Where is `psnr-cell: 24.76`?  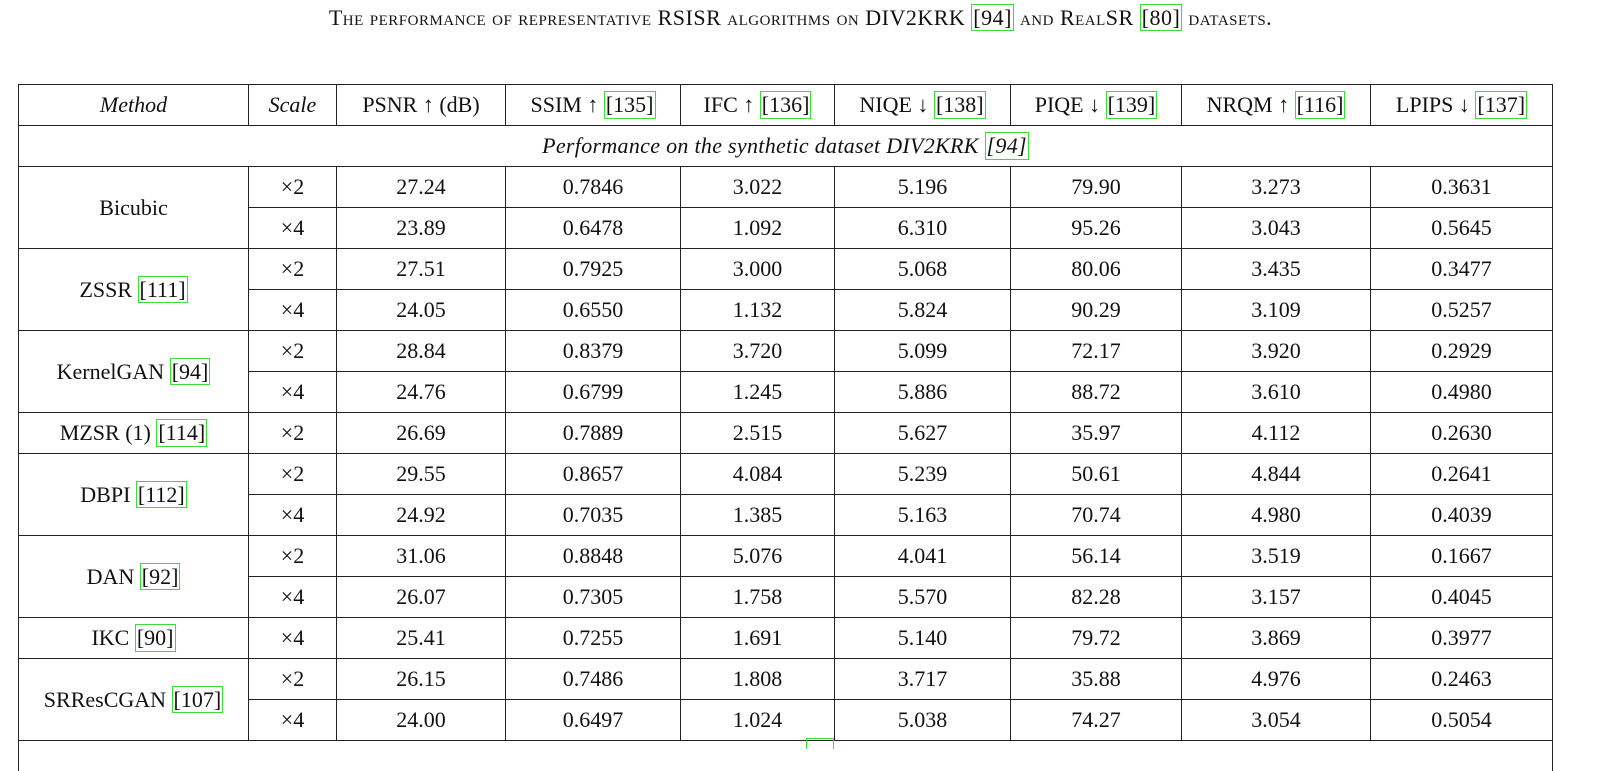 psnr-cell: 24.76 is located at coordinates (421, 392).